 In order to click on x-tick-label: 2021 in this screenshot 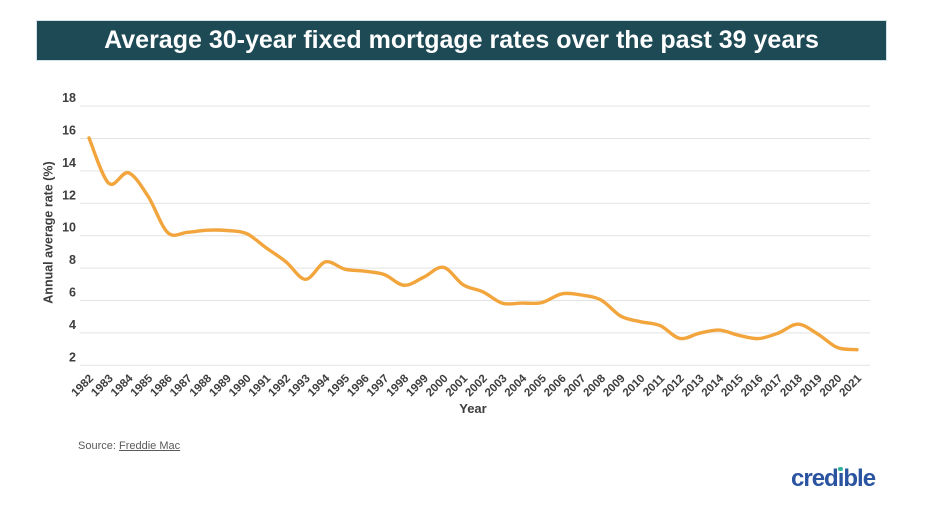, I will do `click(851, 385)`.